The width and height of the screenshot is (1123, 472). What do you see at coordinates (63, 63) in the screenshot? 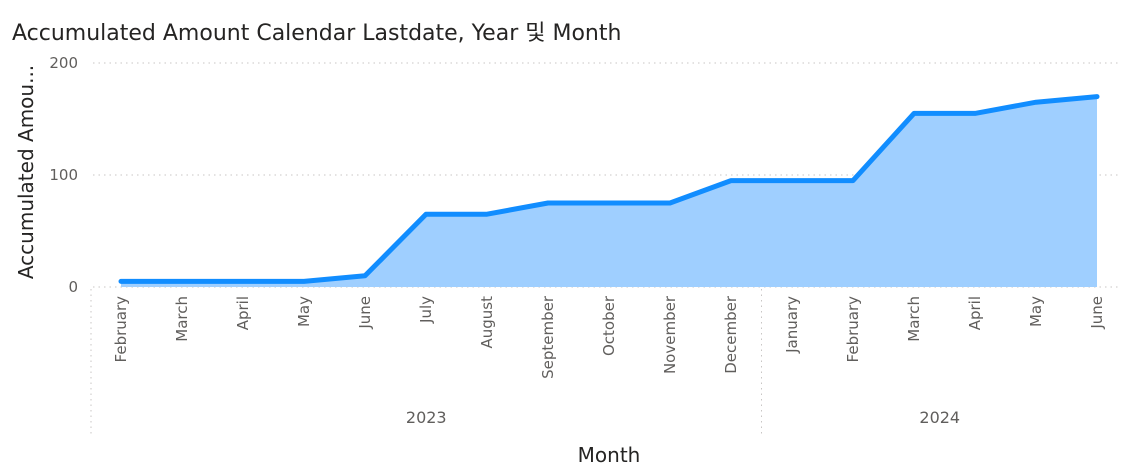
I see `y-tick-label-200: 200` at bounding box center [63, 63].